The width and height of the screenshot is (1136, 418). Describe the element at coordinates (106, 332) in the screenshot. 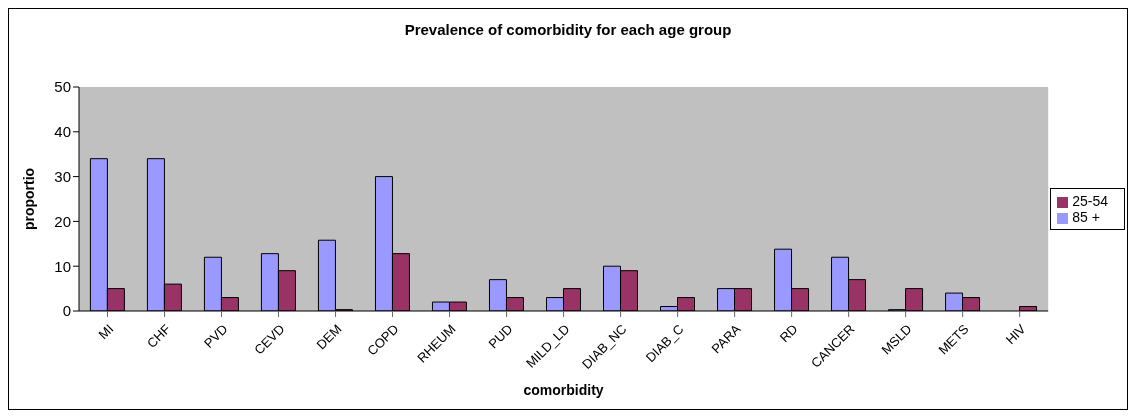

I see `x-tick-label: MI` at that location.